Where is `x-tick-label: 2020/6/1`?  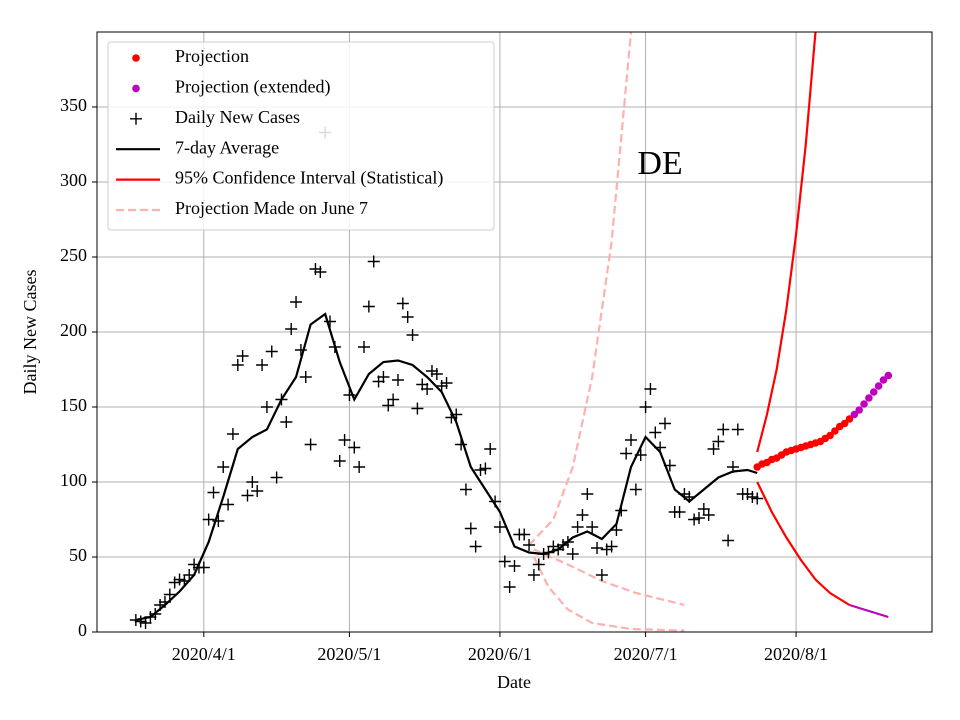
x-tick-label: 2020/6/1 is located at coordinates (500, 654).